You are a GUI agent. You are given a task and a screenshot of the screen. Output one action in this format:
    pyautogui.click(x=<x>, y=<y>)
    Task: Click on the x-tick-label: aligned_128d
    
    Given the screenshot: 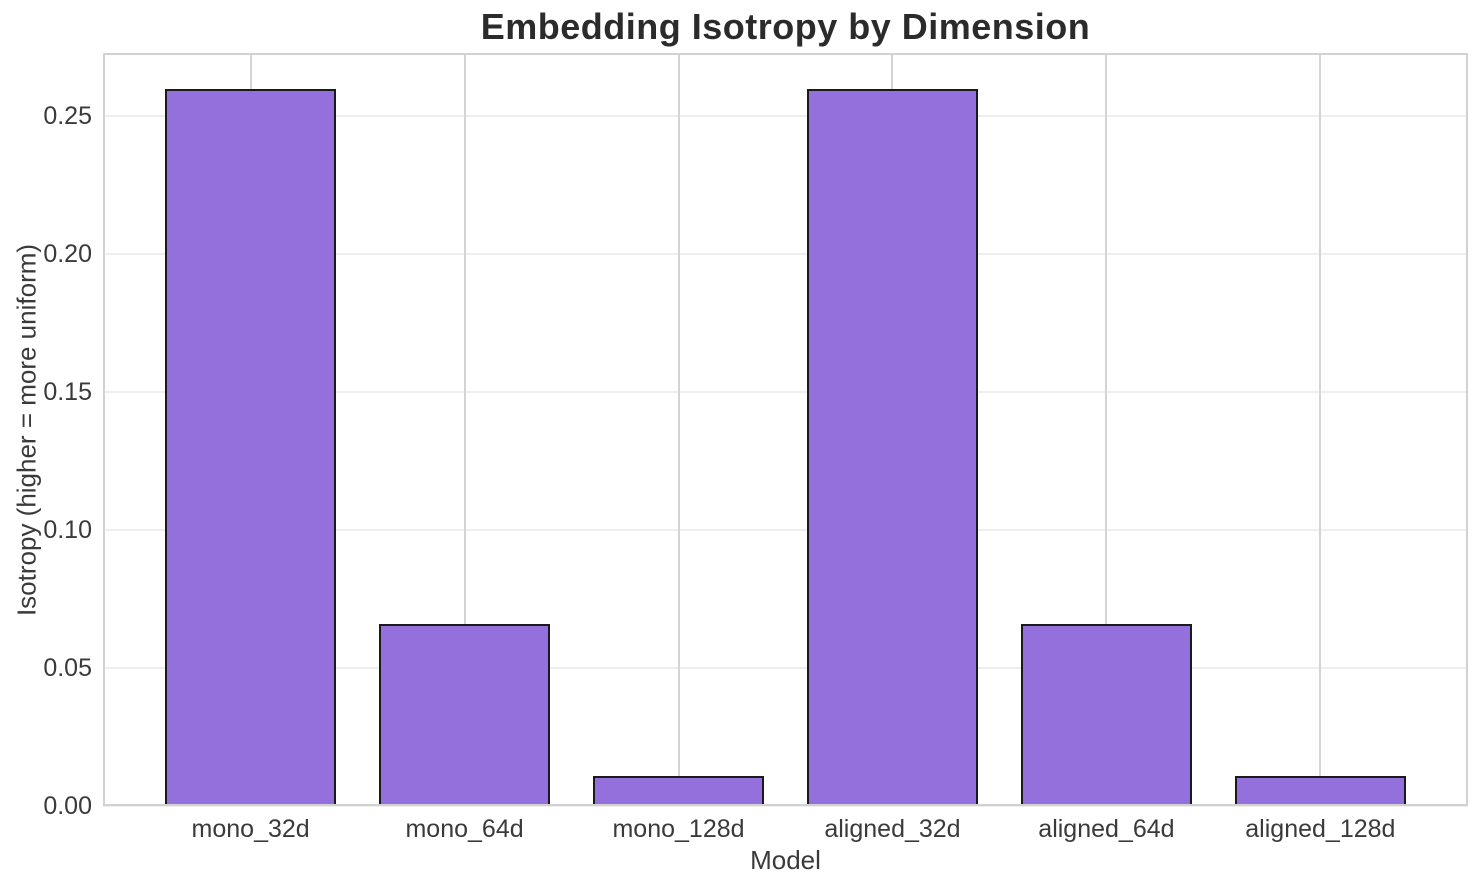 What is the action you would take?
    pyautogui.click(x=1320, y=829)
    